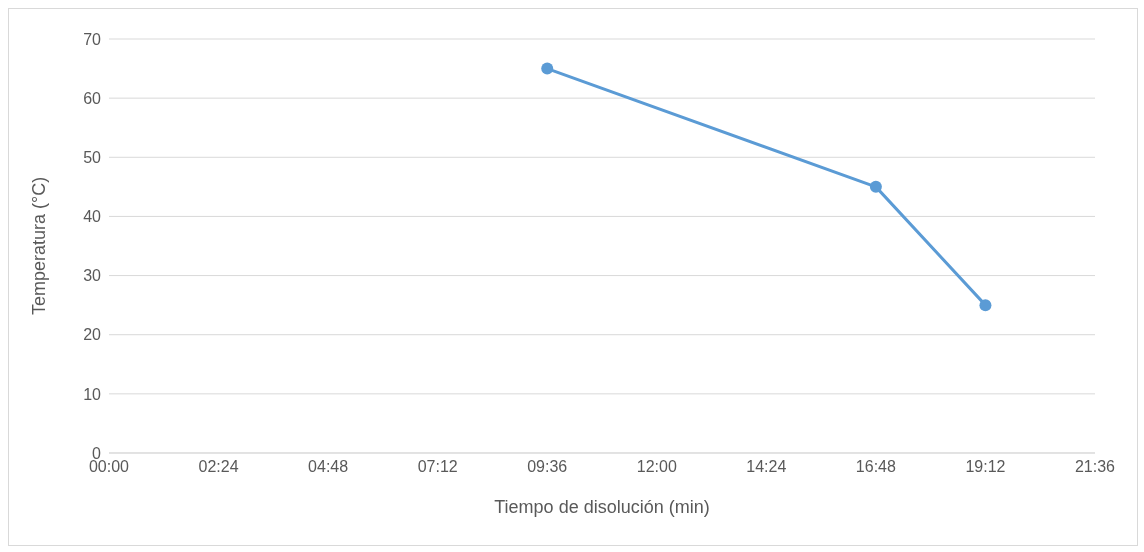 This screenshot has height=552, width=1144. I want to click on x-tick-label: 04:48, so click(328, 467).